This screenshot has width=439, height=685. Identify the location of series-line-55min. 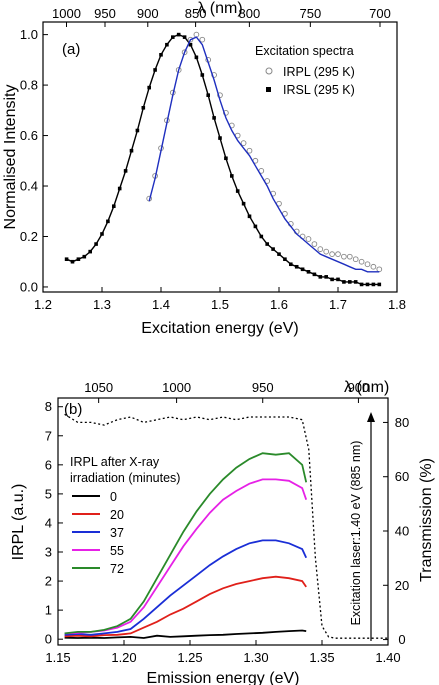
(186, 556).